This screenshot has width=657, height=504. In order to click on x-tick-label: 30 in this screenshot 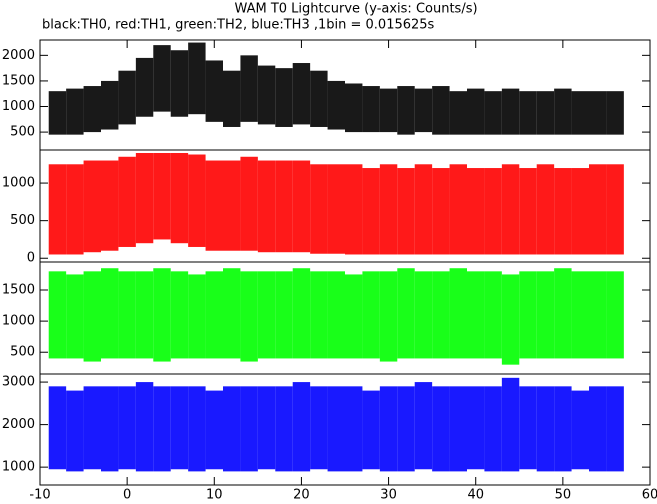, I will do `click(388, 495)`.